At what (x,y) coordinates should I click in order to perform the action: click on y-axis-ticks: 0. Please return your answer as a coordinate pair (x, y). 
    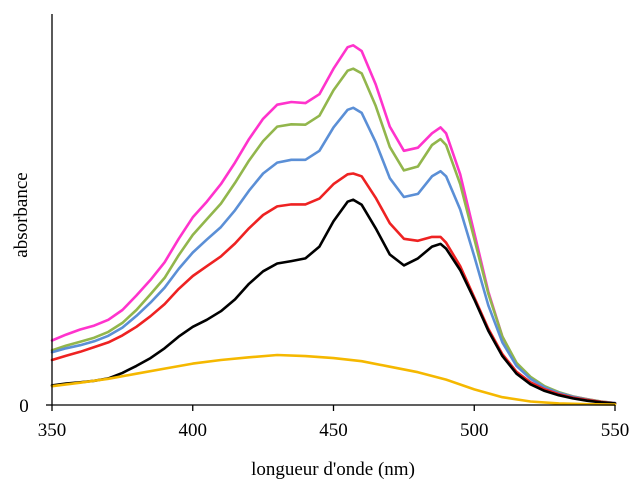
    Looking at the image, I should click on (35, 406).